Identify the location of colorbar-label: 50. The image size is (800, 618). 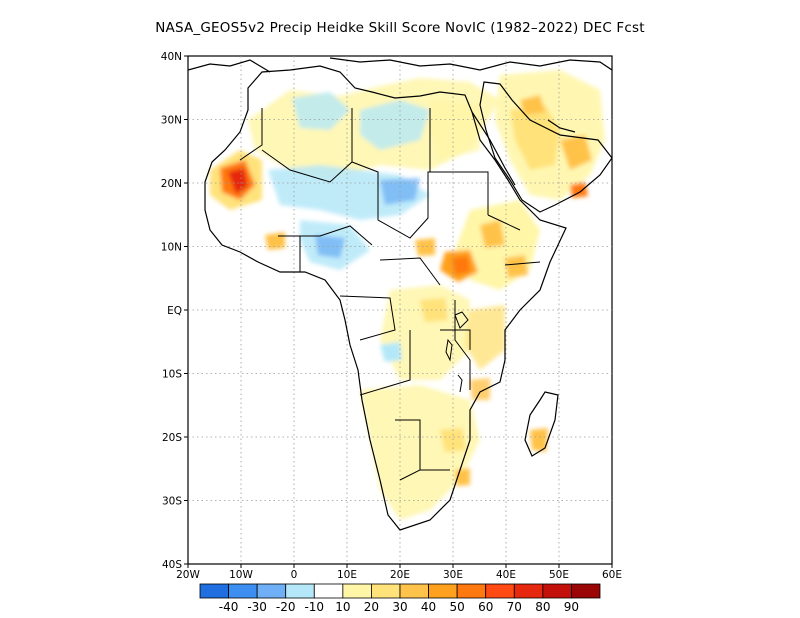
(457, 607).